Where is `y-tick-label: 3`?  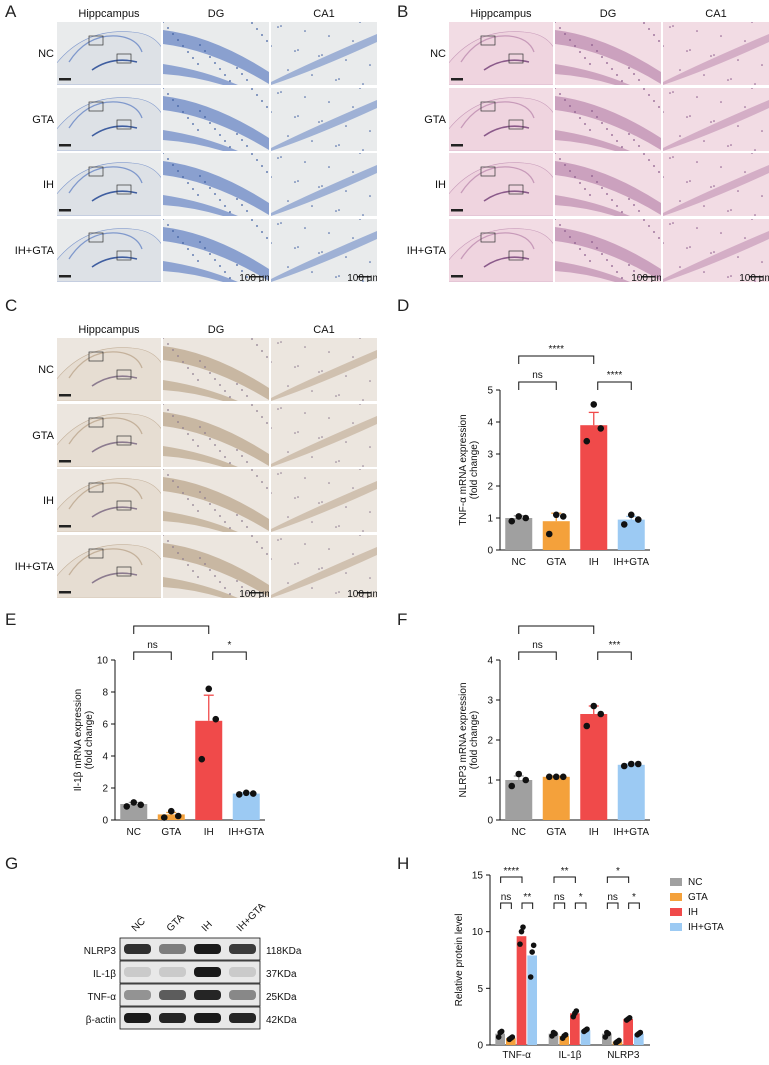
y-tick-label: 3 is located at coordinates (490, 701).